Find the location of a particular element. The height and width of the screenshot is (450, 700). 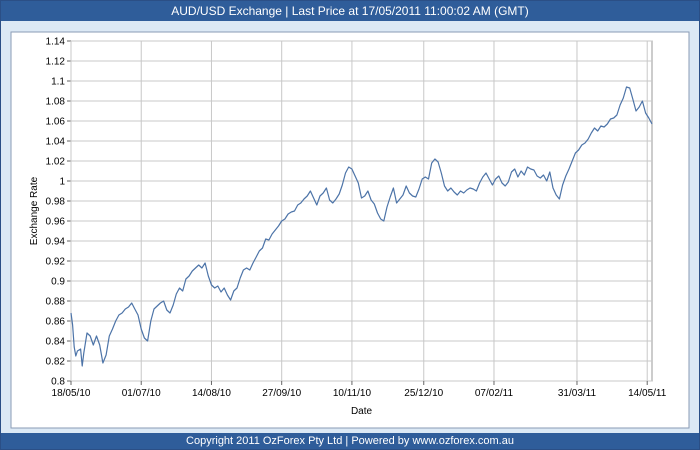

y-tick-label: 1.08 is located at coordinates (56, 102).